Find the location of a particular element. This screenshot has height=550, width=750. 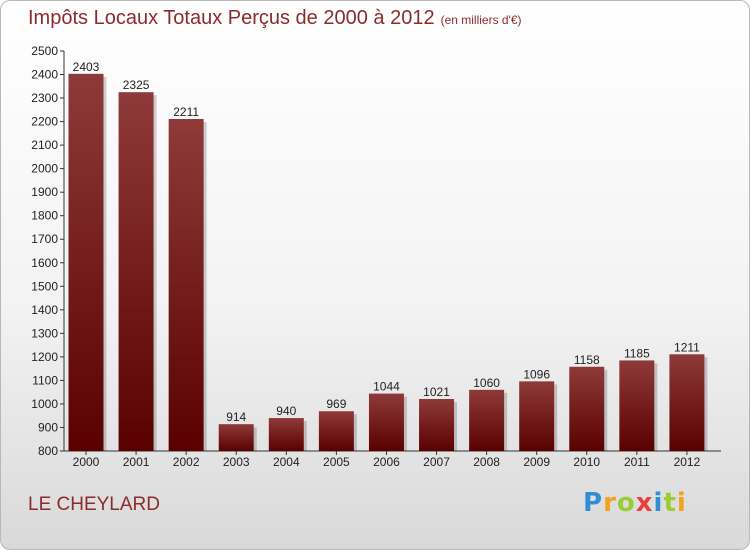

x-tick-label-2004: 2004 is located at coordinates (286, 462).